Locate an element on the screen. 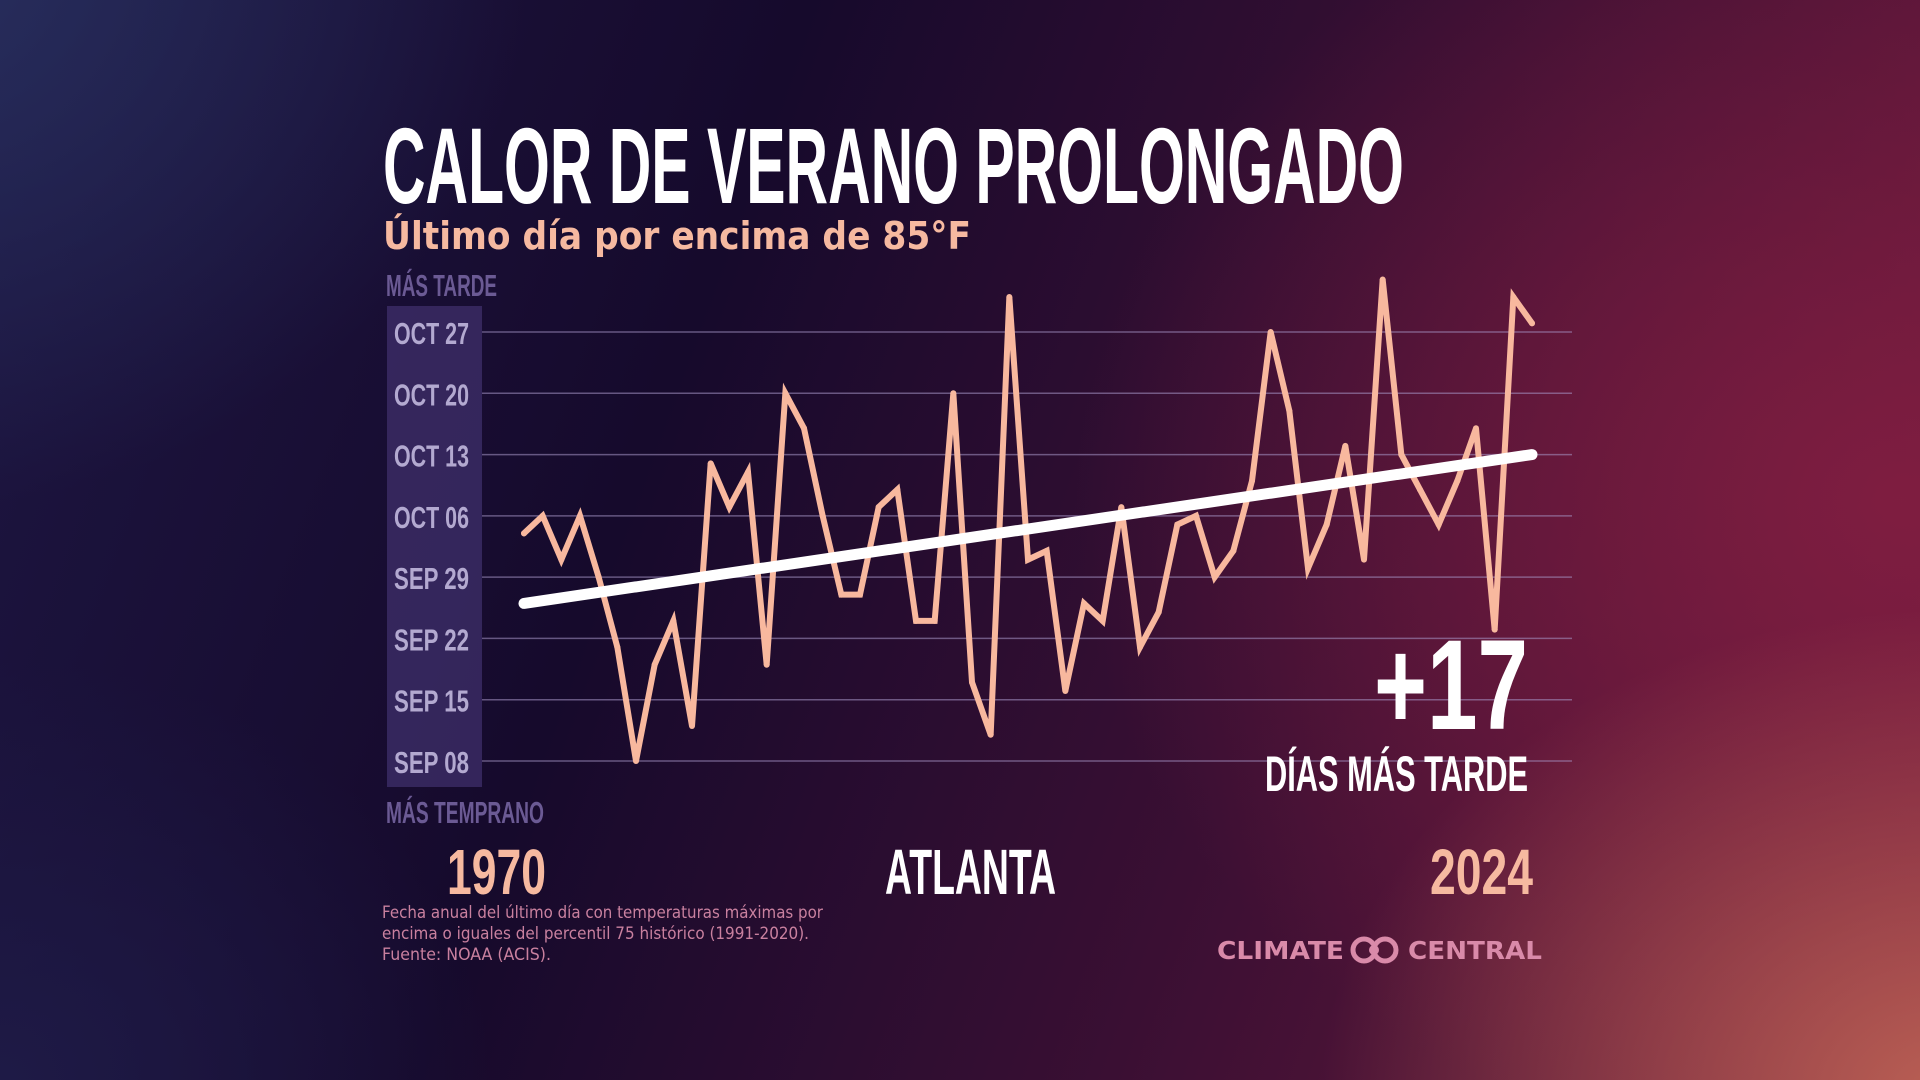 The height and width of the screenshot is (1080, 1920). data-point-1985 is located at coordinates (804, 428).